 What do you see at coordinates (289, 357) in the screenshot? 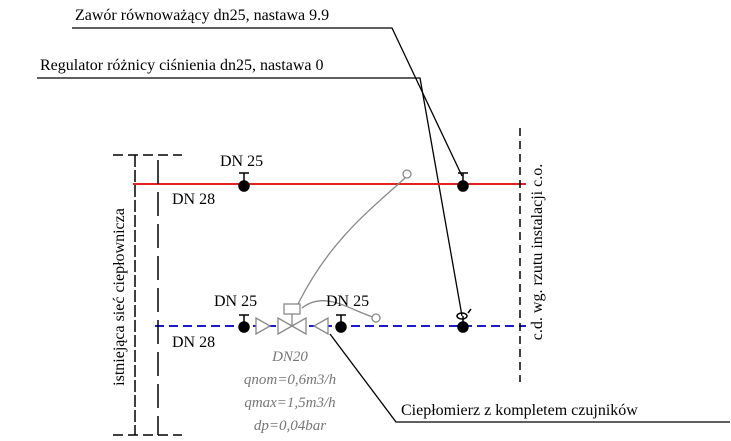
I see `label: DN20` at bounding box center [289, 357].